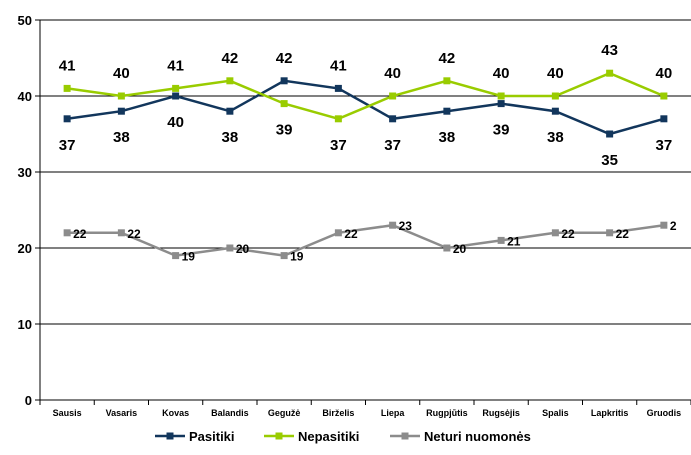 The image size is (691, 455). Describe the element at coordinates (477, 436) in the screenshot. I see `legend-label: Neturi nuomonės` at that location.